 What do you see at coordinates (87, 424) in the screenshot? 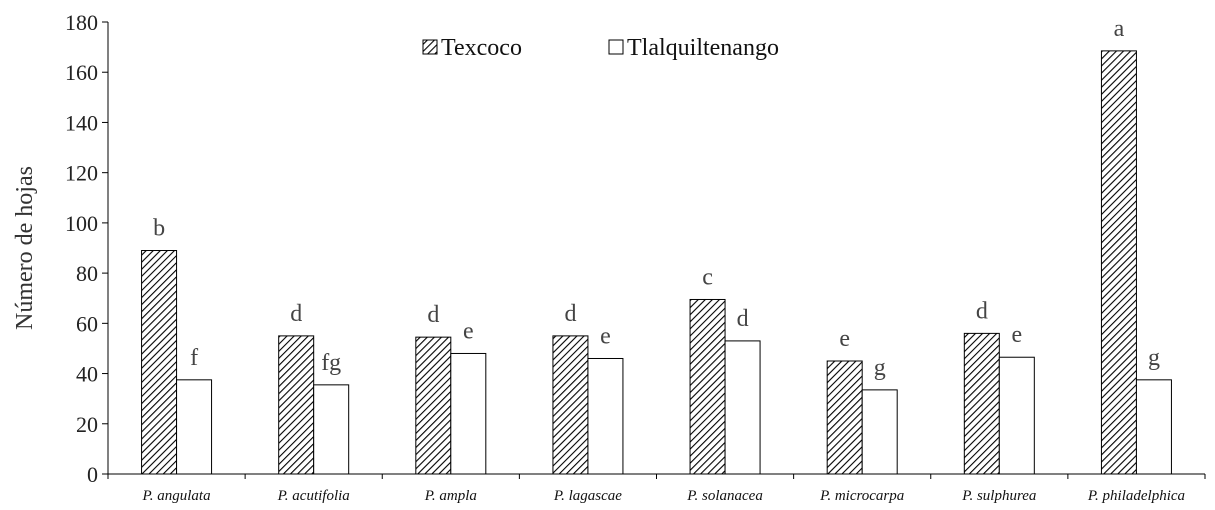
I see `y-tick-label: 20` at bounding box center [87, 424].